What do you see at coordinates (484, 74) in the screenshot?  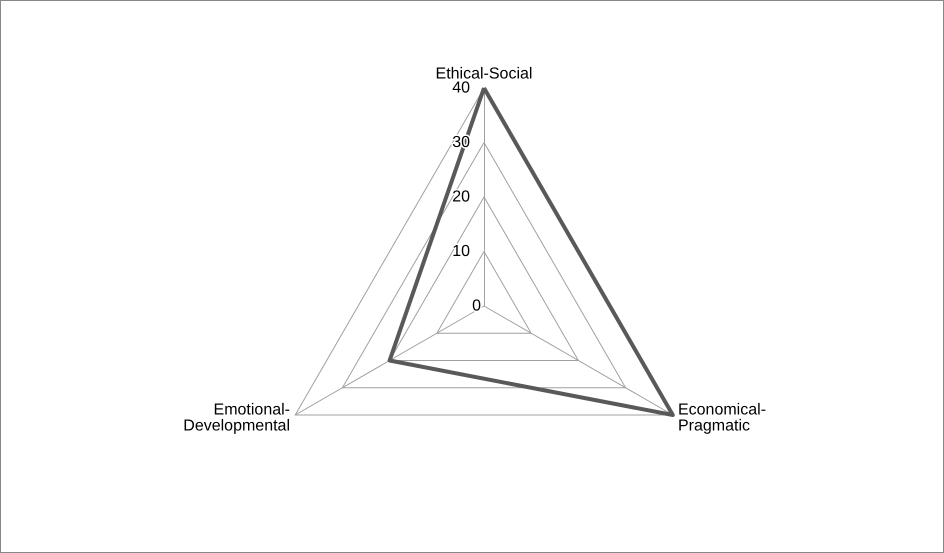 I see `spoke-label: Ethical-Social` at bounding box center [484, 74].